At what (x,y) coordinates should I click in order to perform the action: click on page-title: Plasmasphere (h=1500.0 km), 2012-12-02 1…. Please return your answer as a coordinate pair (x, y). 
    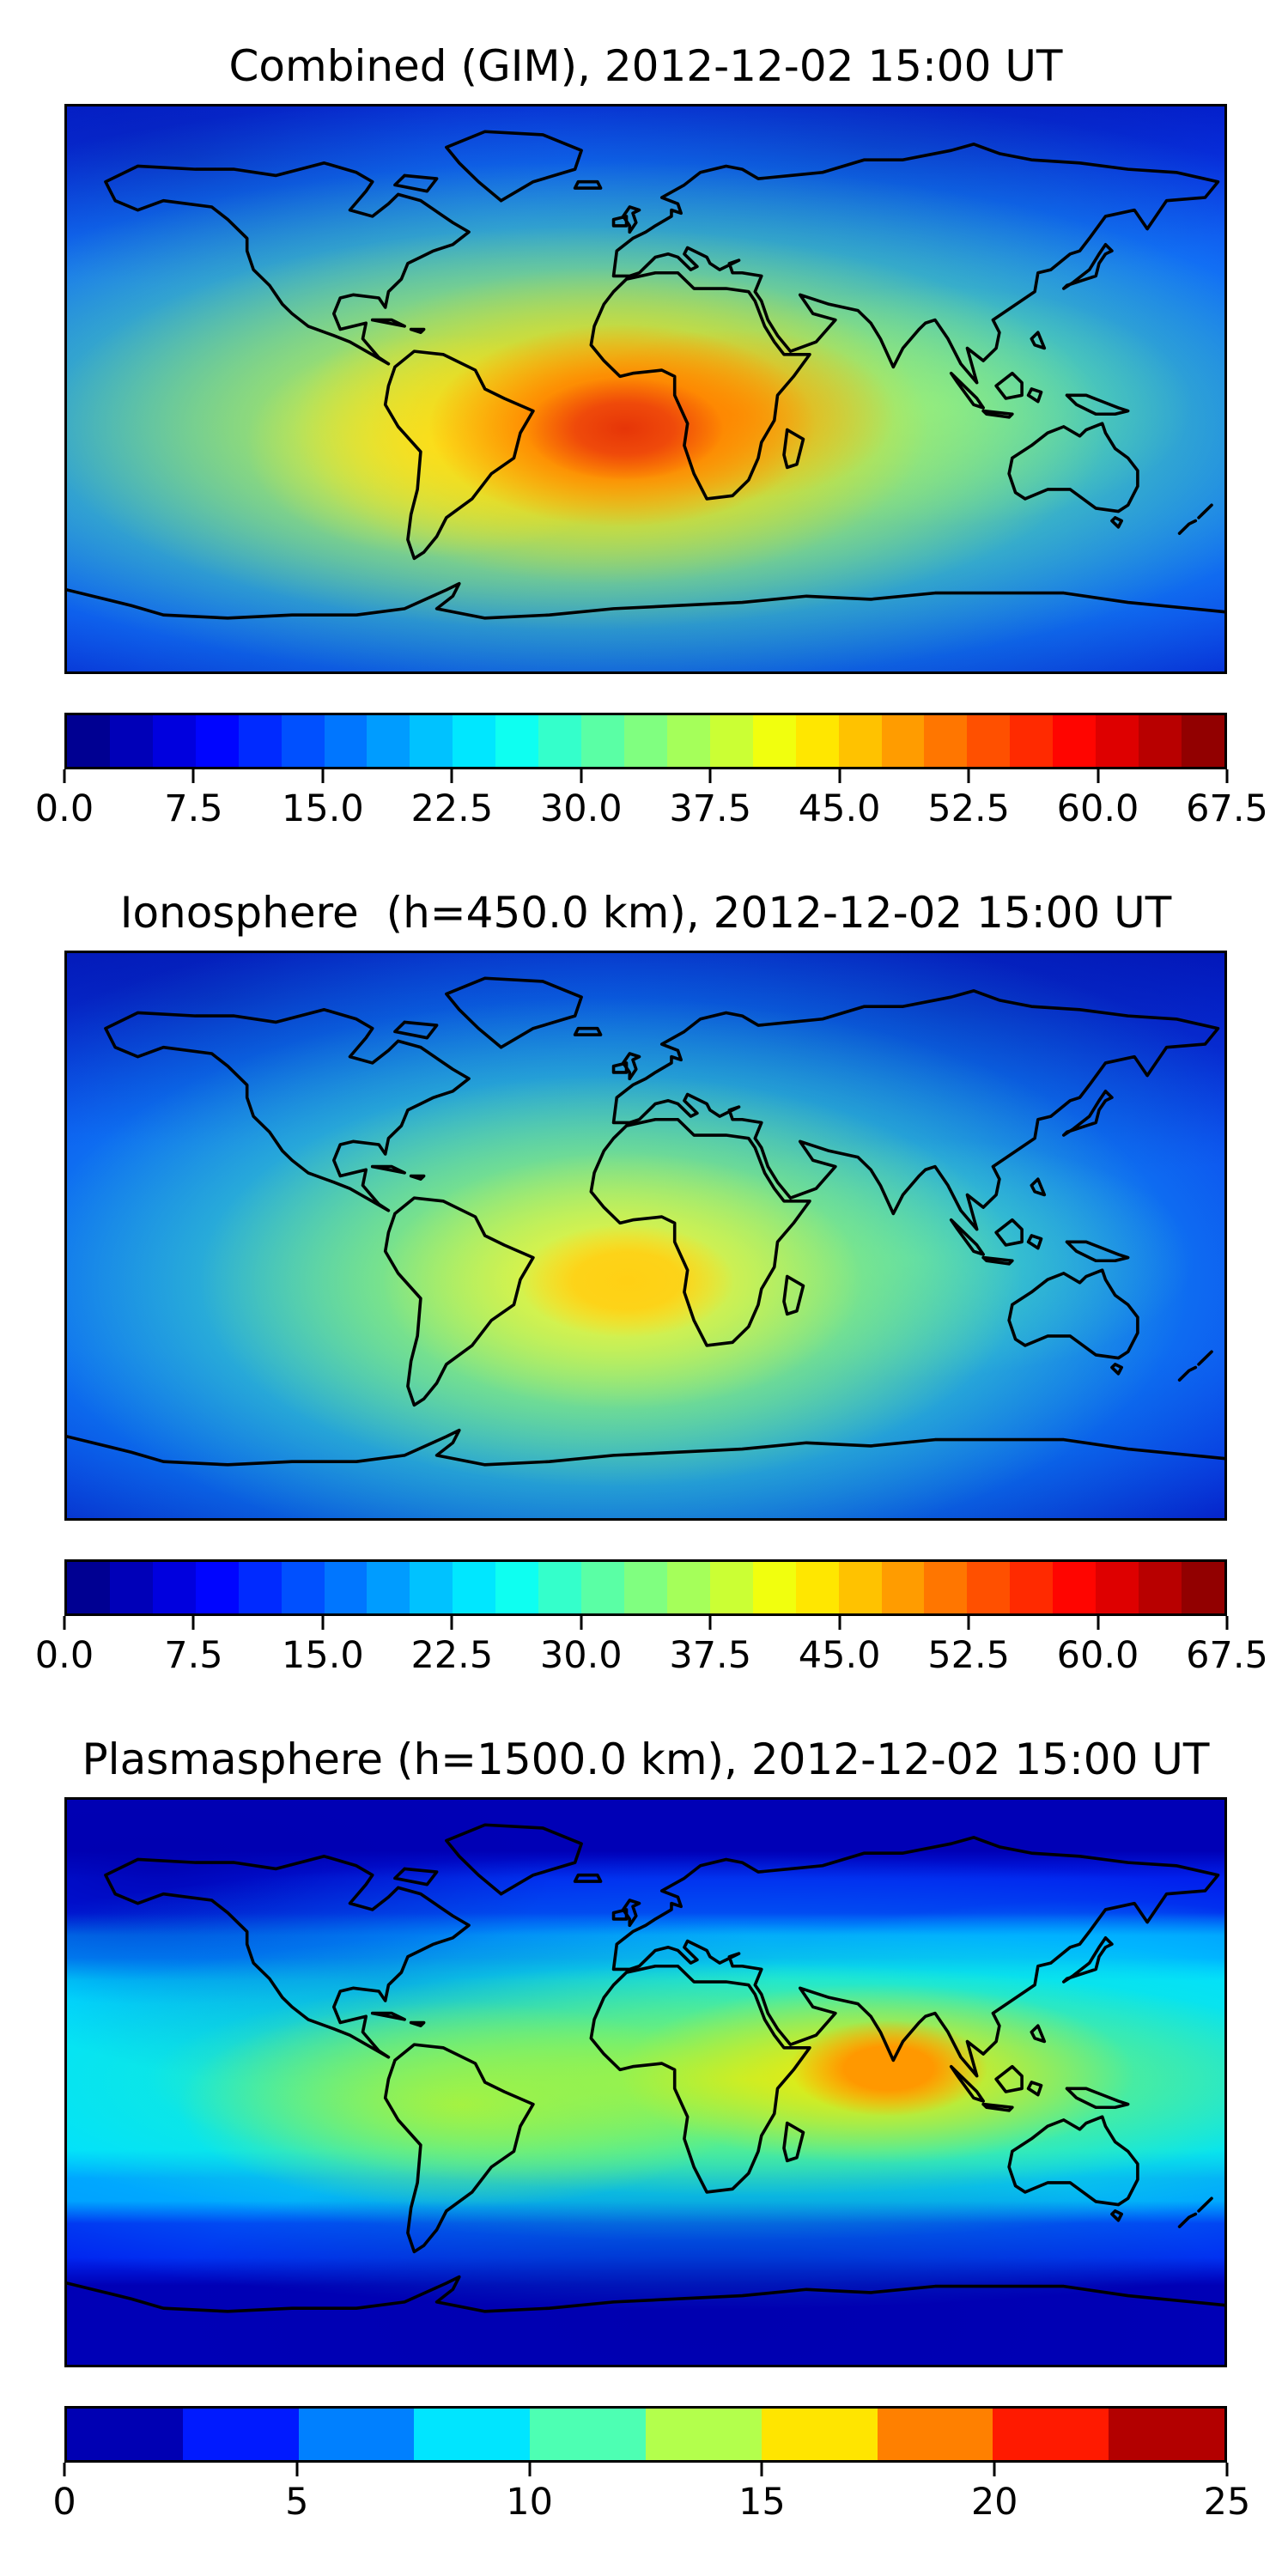
    Looking at the image, I should click on (646, 1760).